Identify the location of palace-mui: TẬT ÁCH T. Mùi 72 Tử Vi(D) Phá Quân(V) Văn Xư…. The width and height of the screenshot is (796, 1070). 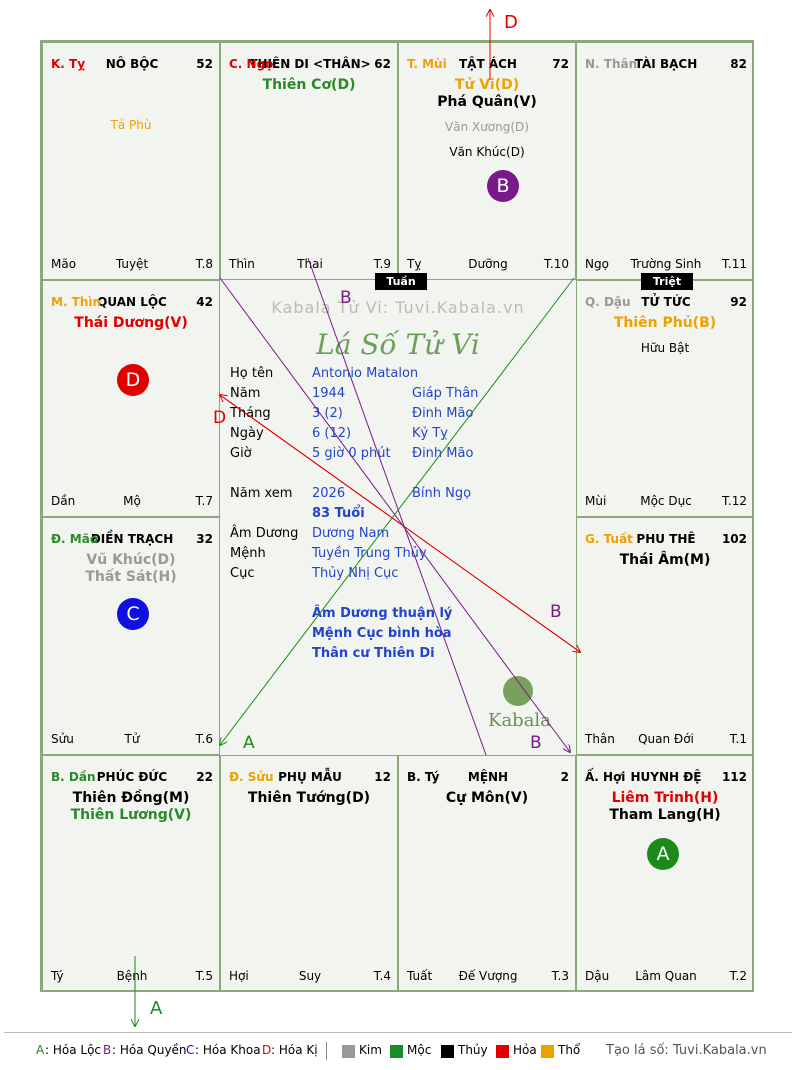
(487, 161).